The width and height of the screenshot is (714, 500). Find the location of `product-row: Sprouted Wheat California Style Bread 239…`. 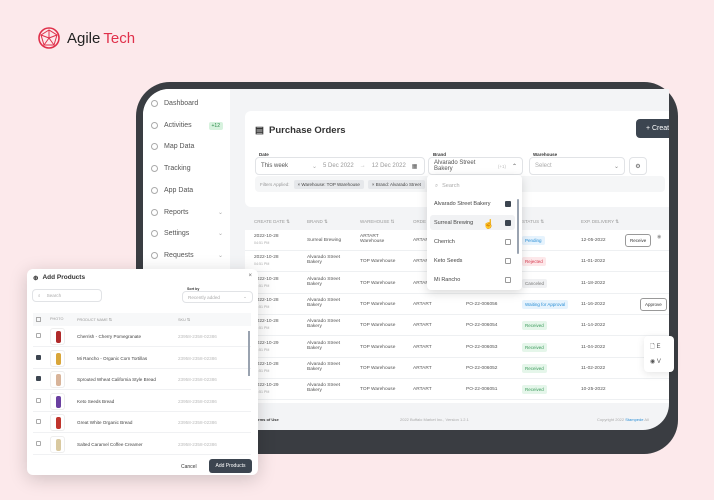

product-row: Sprouted Wheat California Style Bread 239… is located at coordinates (142, 379).